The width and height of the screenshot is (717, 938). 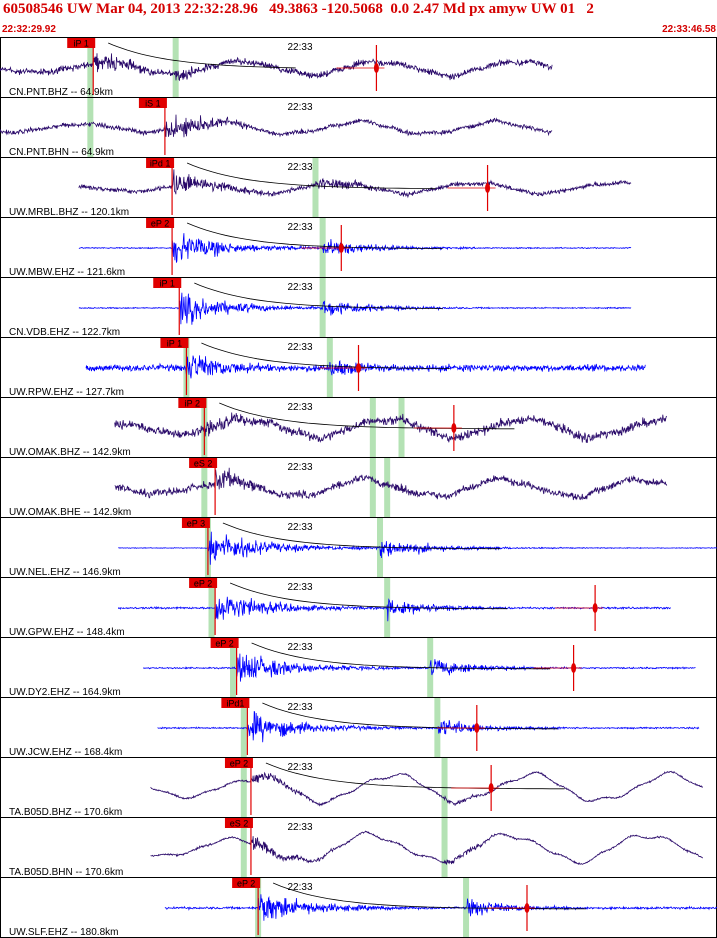 I want to click on channel-panel: eP 2 22:33 UW.DY2.EHZ -- 164.9km, so click(x=358, y=668).